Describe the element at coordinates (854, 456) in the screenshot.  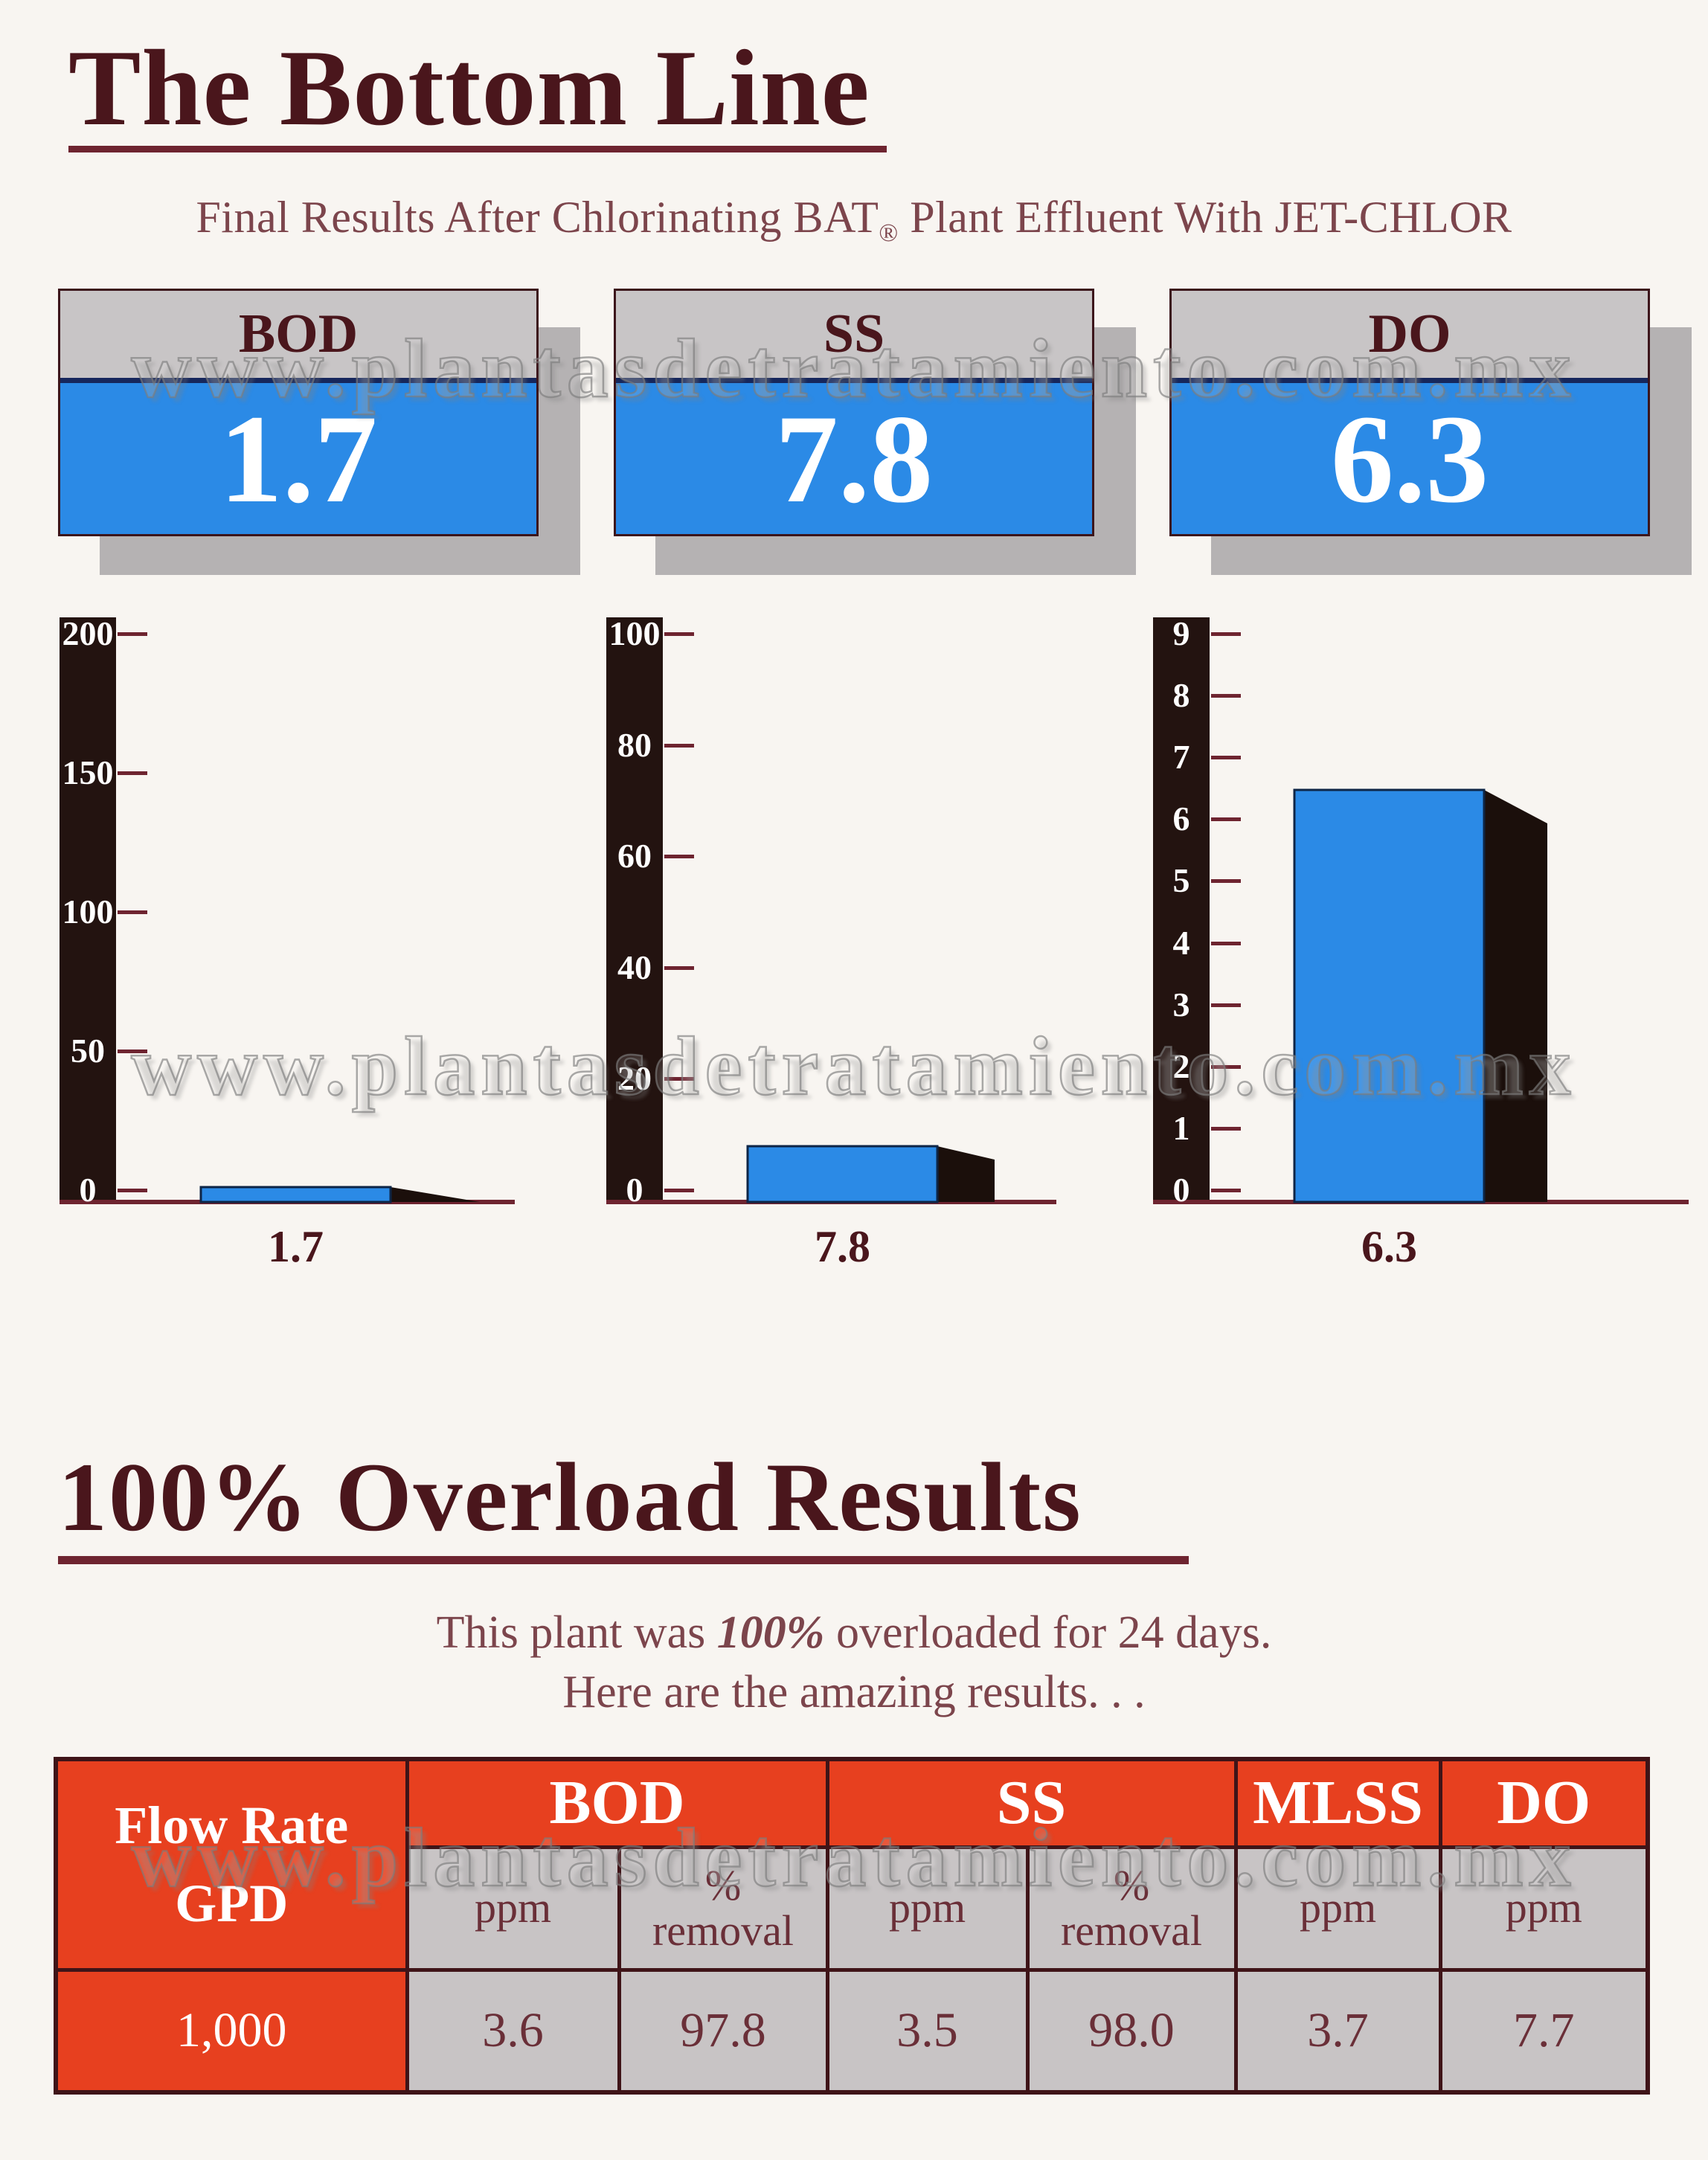
I see `card-value: 7.8` at that location.